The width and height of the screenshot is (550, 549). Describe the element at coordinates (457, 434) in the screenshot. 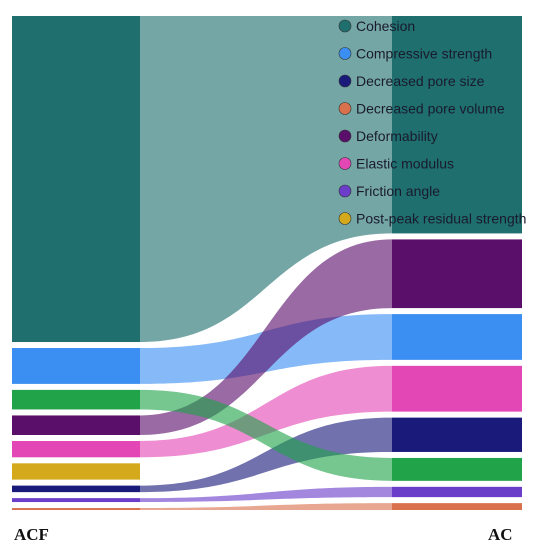

I see `node-ac-decreased-pore-size` at that location.